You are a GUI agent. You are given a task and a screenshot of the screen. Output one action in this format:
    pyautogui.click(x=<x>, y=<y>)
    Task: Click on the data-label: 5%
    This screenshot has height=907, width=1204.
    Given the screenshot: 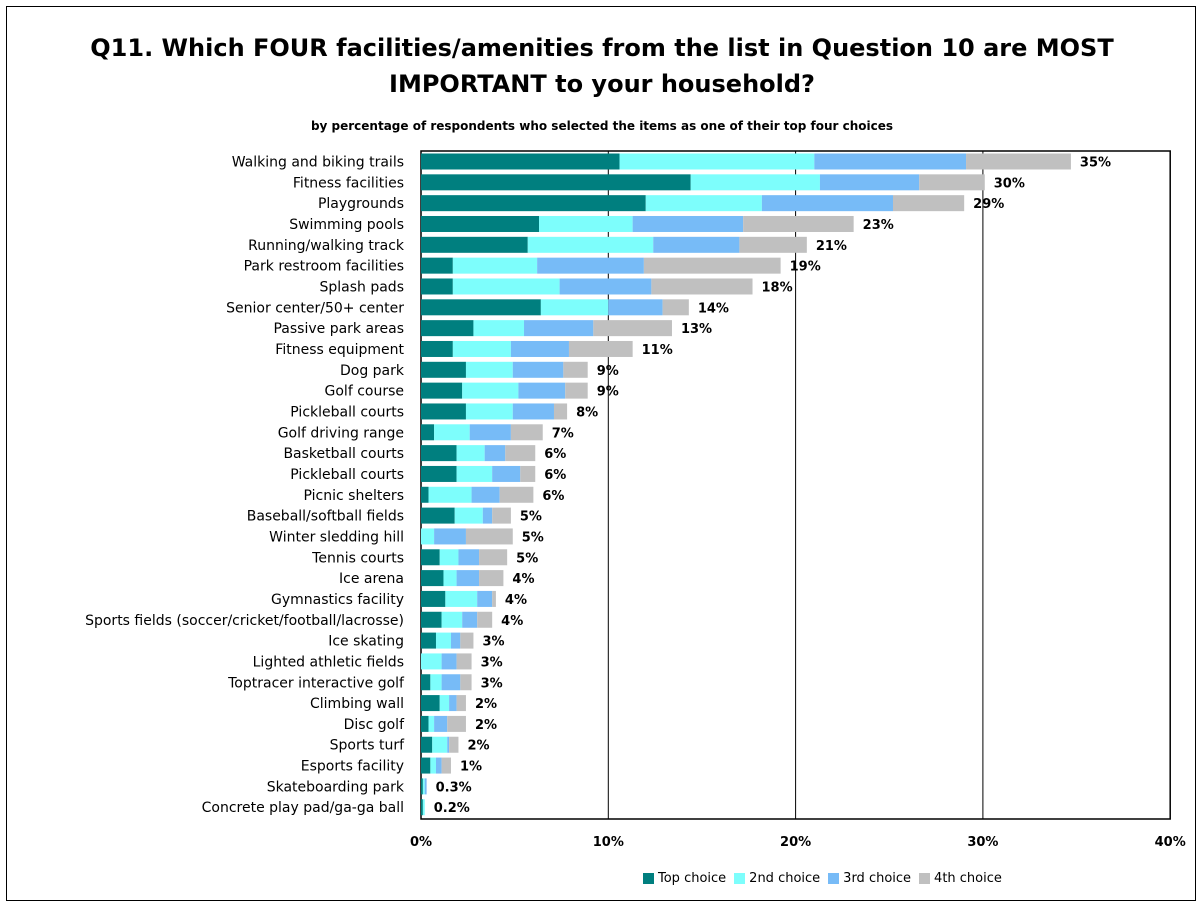 What is the action you would take?
    pyautogui.click(x=533, y=537)
    